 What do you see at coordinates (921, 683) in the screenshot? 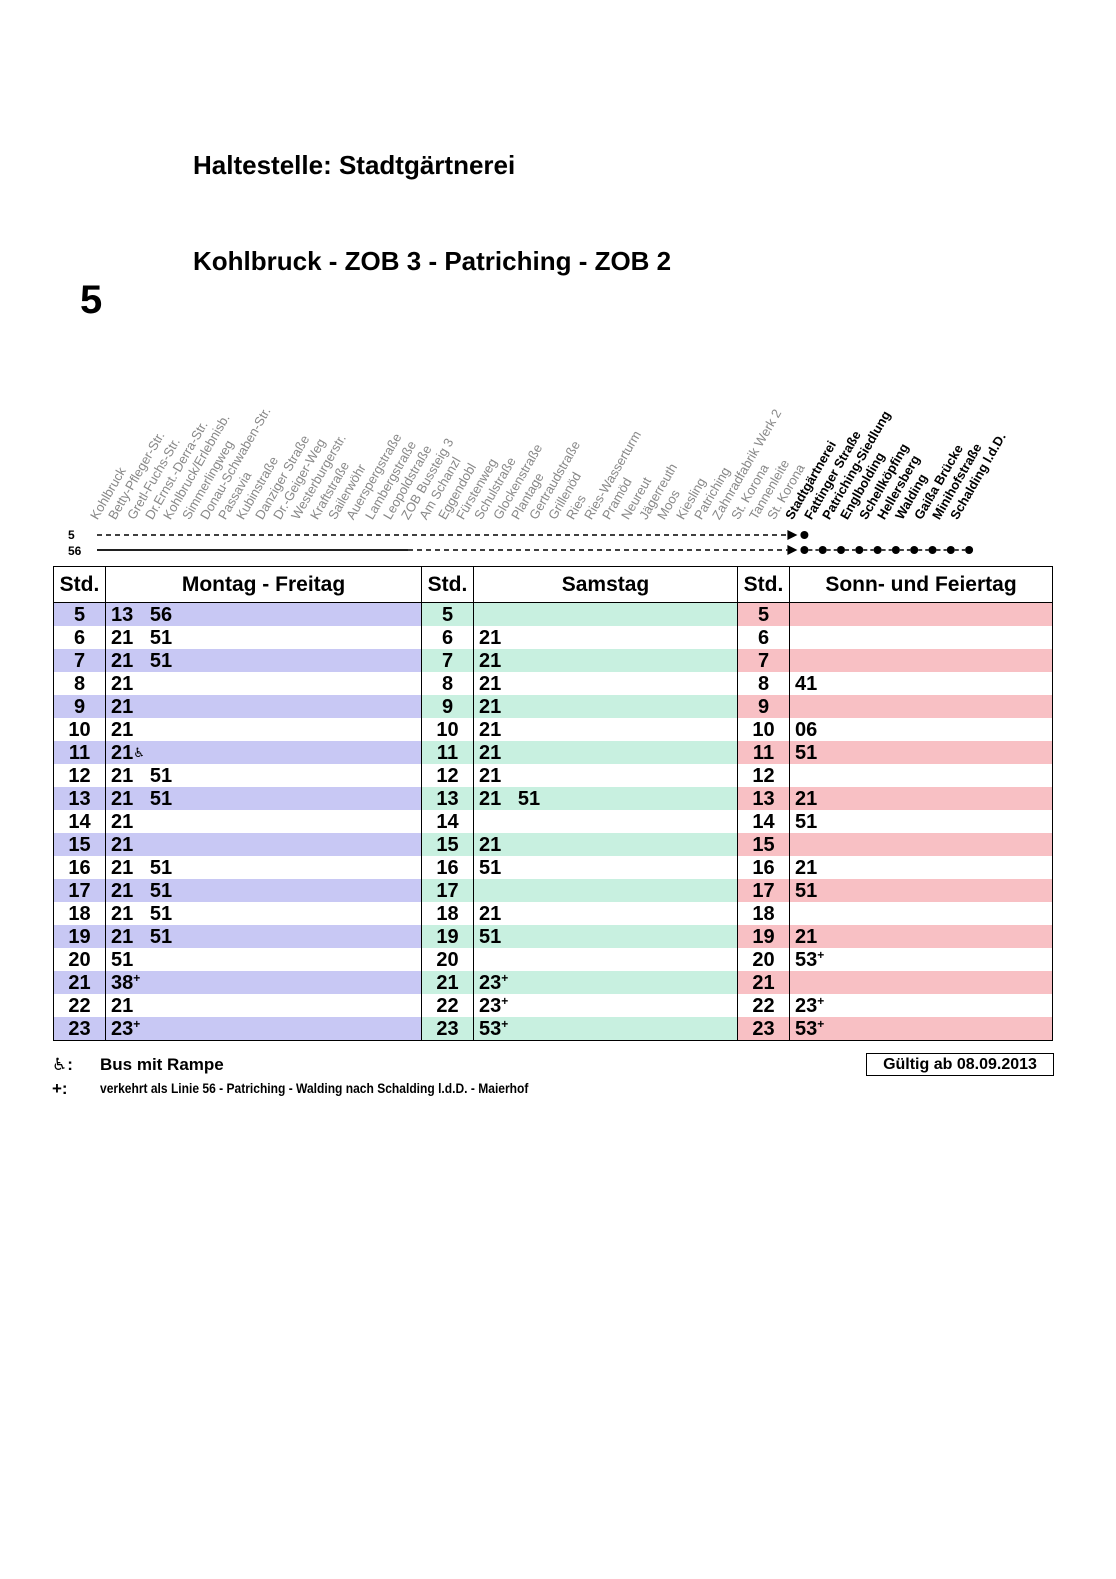
I see `minutes-sunday: 41` at bounding box center [921, 683].